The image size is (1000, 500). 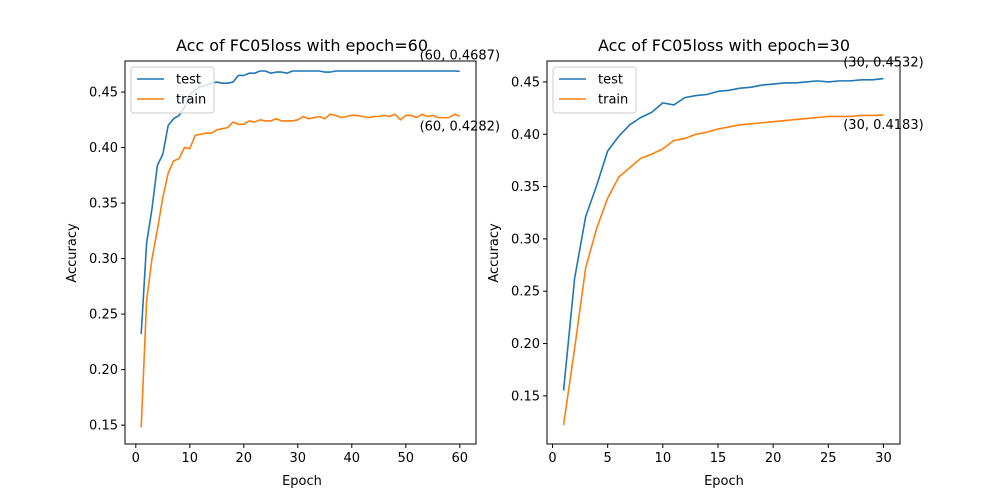 I want to click on x-tick-label: 15, so click(x=718, y=458).